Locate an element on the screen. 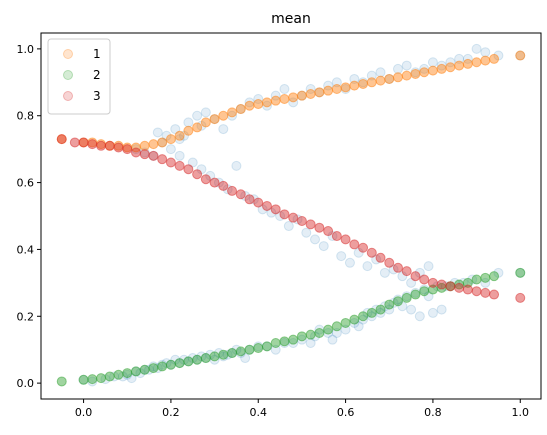  x-tick-label: 0.2 is located at coordinates (171, 412).